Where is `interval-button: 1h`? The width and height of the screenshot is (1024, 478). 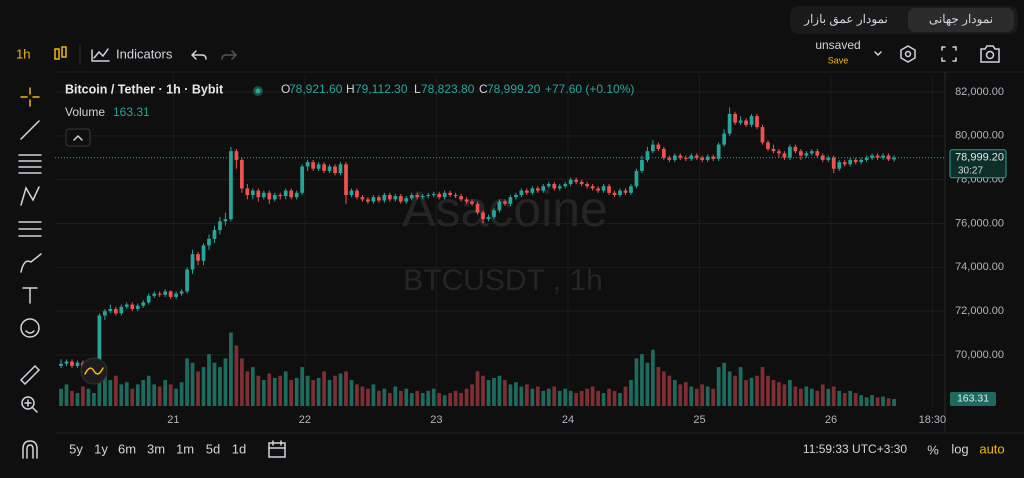
interval-button: 1h is located at coordinates (23, 53).